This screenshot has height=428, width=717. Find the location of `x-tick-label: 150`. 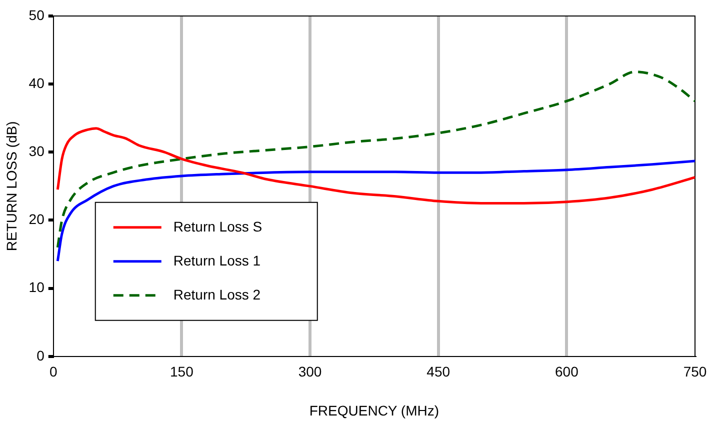

x-tick-label: 150 is located at coordinates (182, 372).